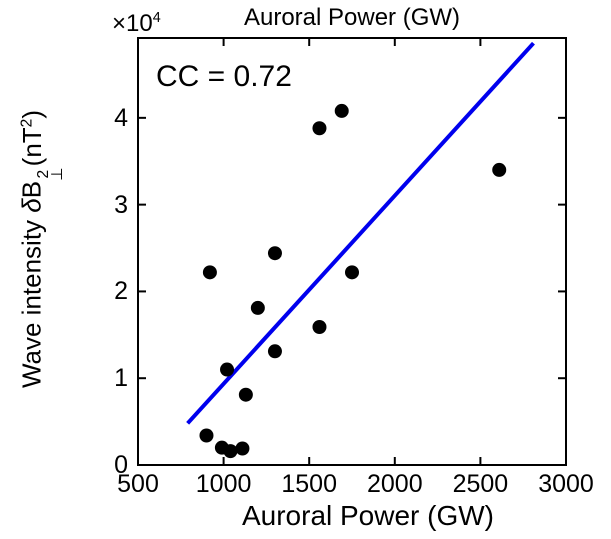  What do you see at coordinates (121, 378) in the screenshot?
I see `y-tick-label: 1` at bounding box center [121, 378].